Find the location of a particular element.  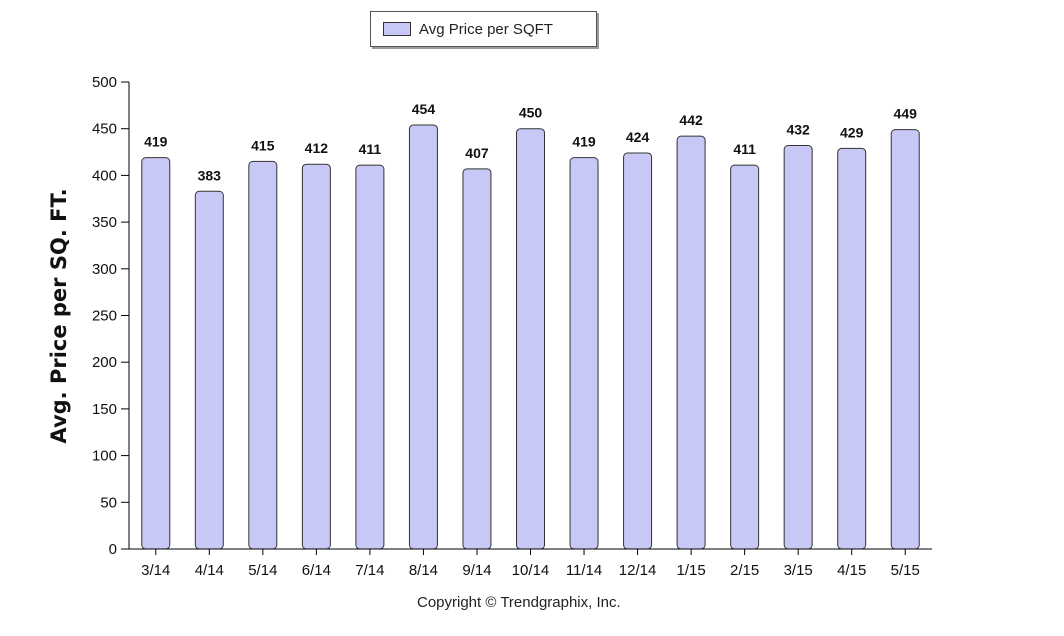

bar-data-label: 383 is located at coordinates (210, 175).